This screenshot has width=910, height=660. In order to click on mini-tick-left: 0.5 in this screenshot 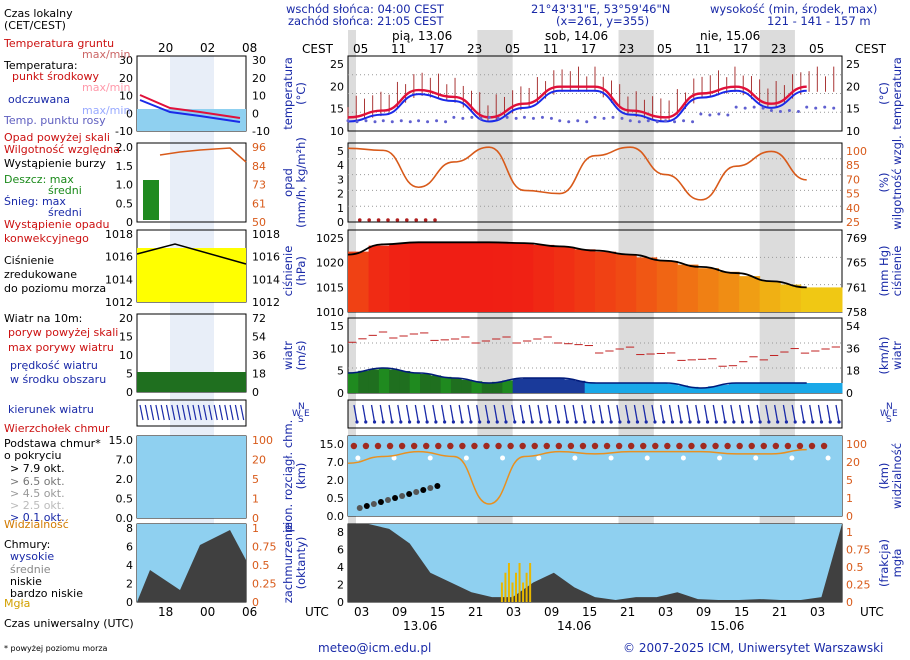, I will do `click(125, 499)`.